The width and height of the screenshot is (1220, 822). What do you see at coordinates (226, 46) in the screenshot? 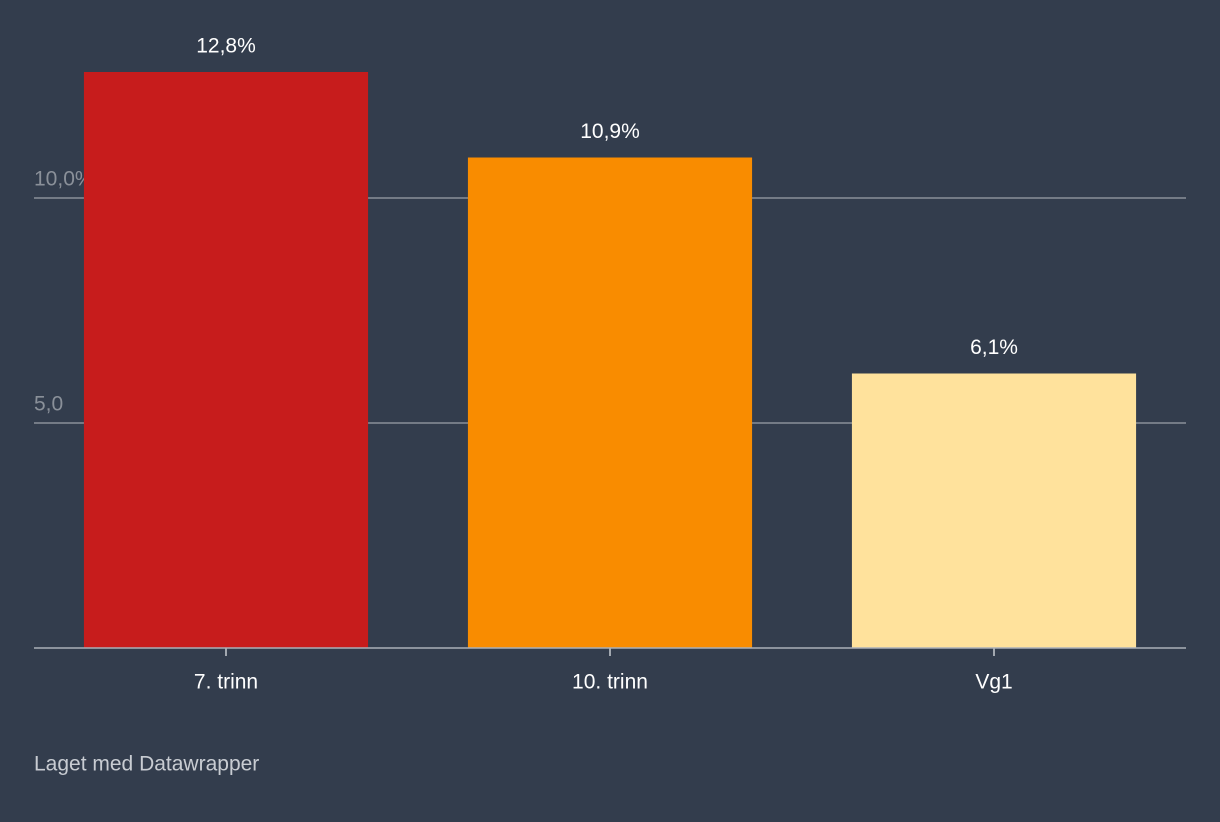
I see `value-label: 12,8%` at bounding box center [226, 46].